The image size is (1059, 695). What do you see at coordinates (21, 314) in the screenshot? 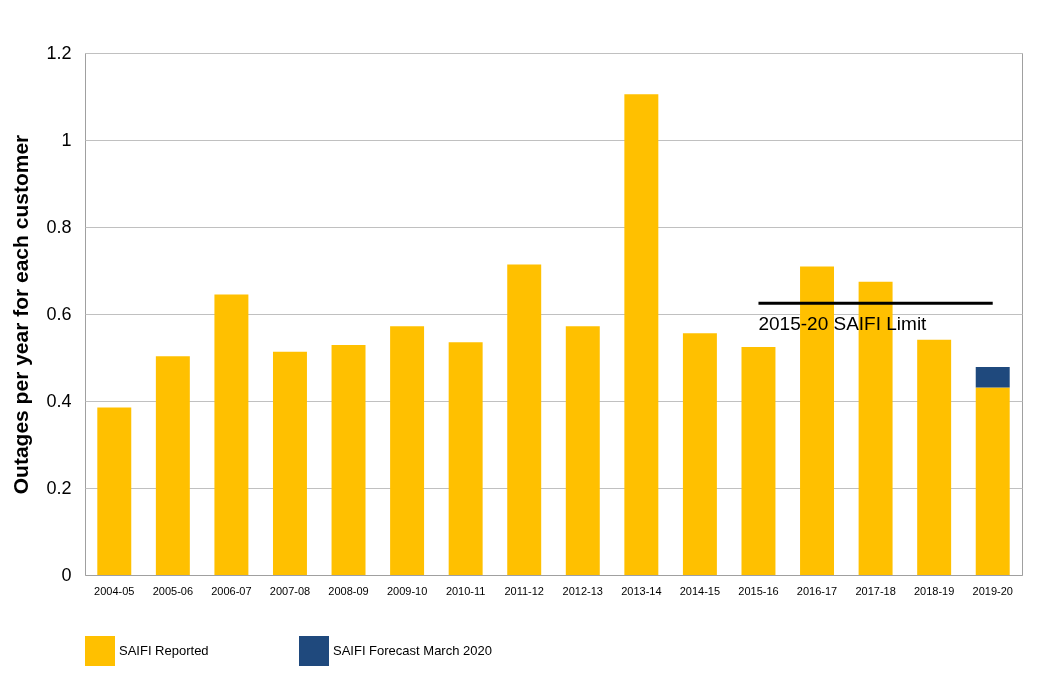
I see `y-axis-title: Outages per year for each customer` at bounding box center [21, 314].